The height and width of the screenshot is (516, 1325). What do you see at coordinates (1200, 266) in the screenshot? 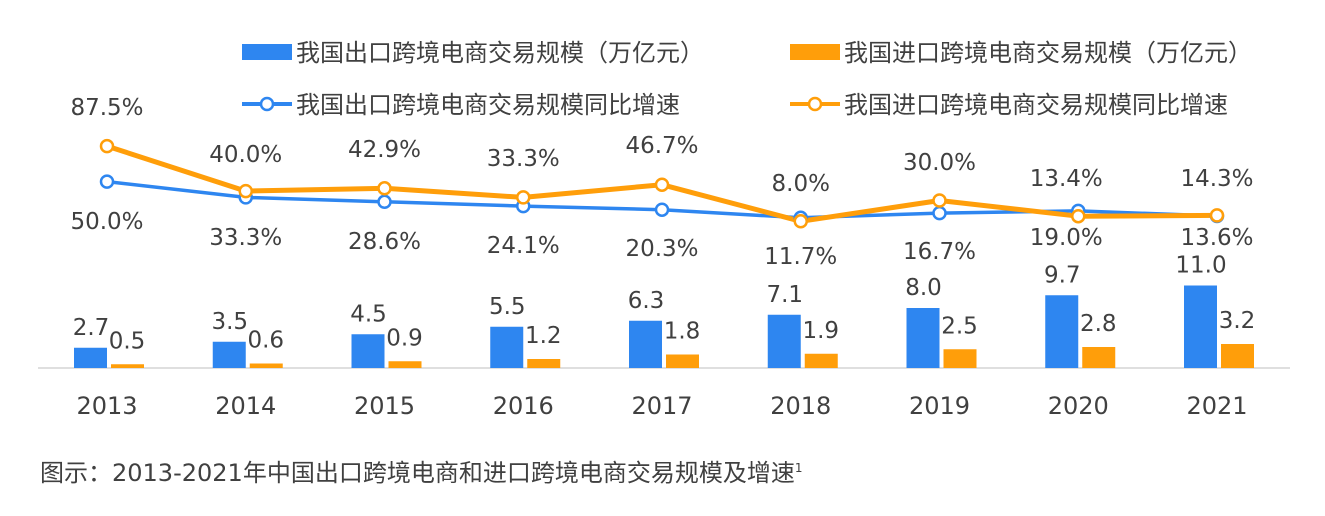
I see `export-bar-label-2021: 11.0` at bounding box center [1200, 266].